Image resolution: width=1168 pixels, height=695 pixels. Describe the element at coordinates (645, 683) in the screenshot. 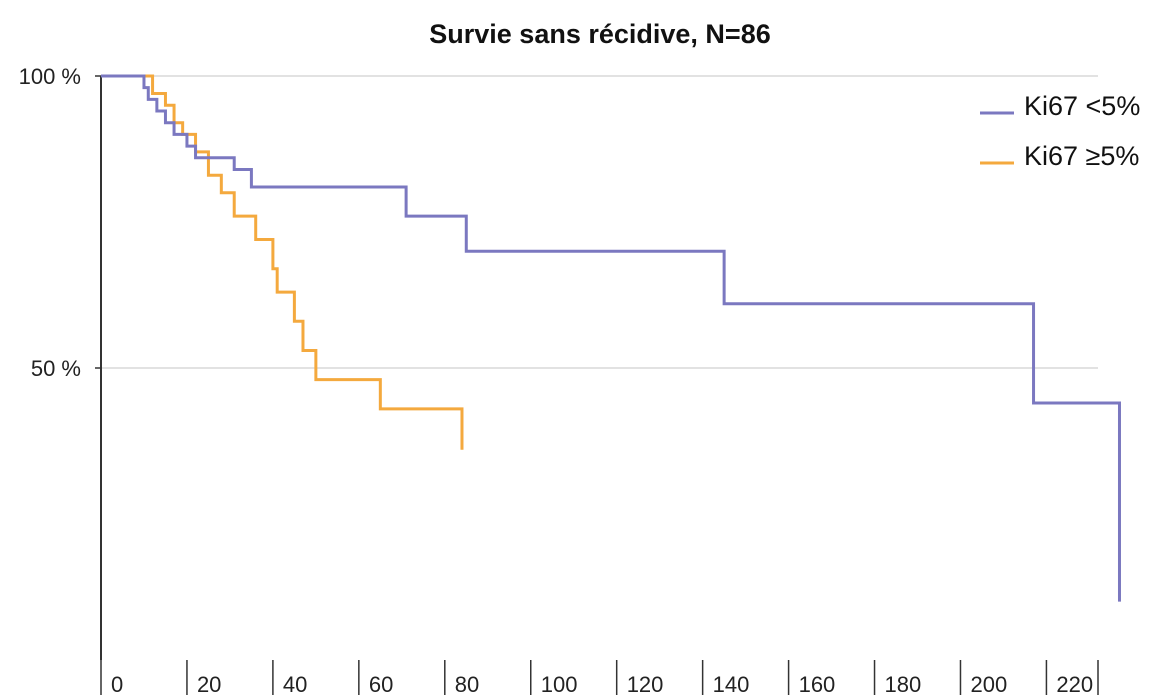

I see `x-tick-label: 120` at that location.